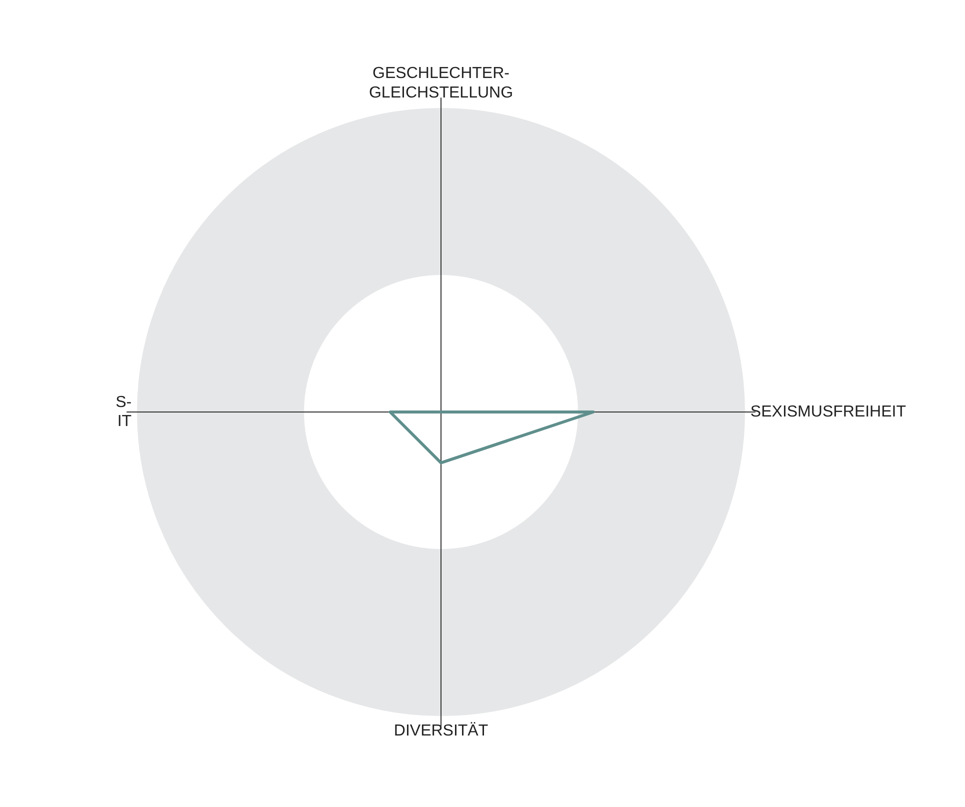 The width and height of the screenshot is (965, 807). Describe the element at coordinates (124, 412) in the screenshot. I see `spoke-label: S- IT` at that location.